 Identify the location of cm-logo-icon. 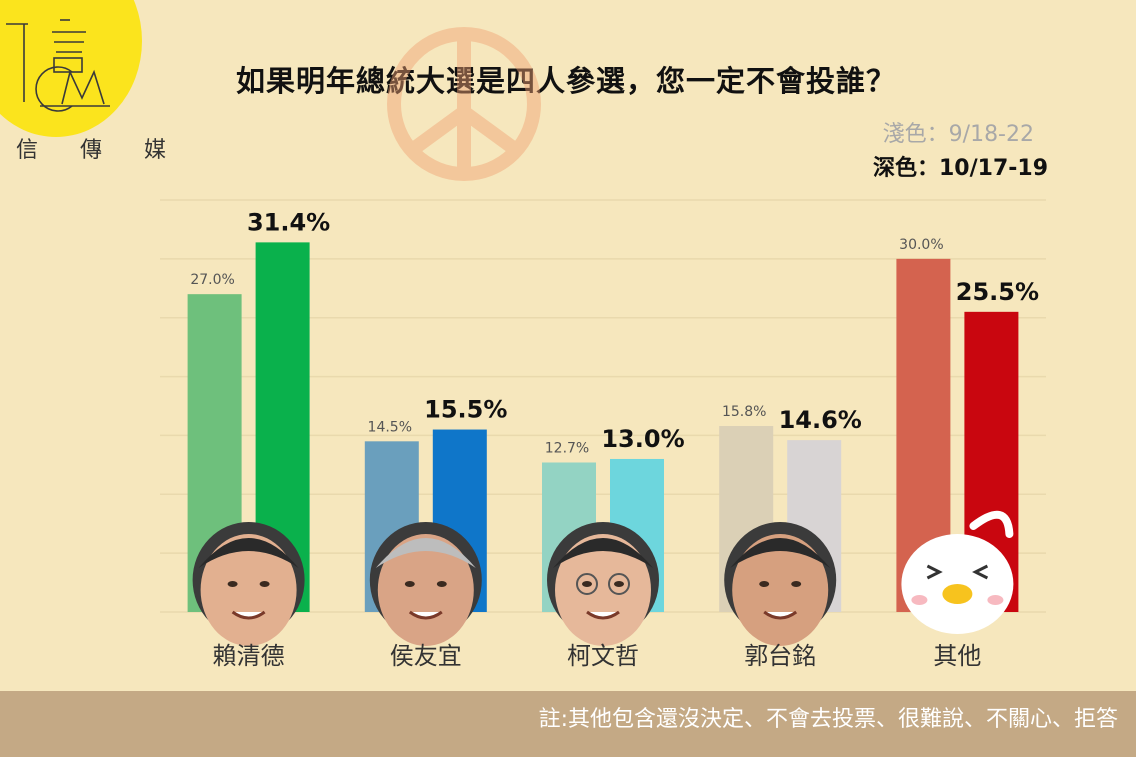
(58, 65).